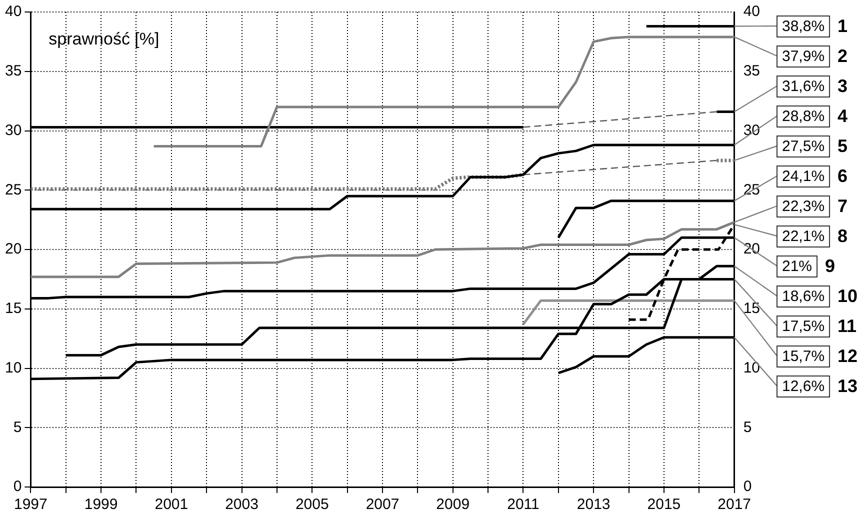 The height and width of the screenshot is (519, 863). I want to click on y2-tick-label: 0, so click(747, 487).